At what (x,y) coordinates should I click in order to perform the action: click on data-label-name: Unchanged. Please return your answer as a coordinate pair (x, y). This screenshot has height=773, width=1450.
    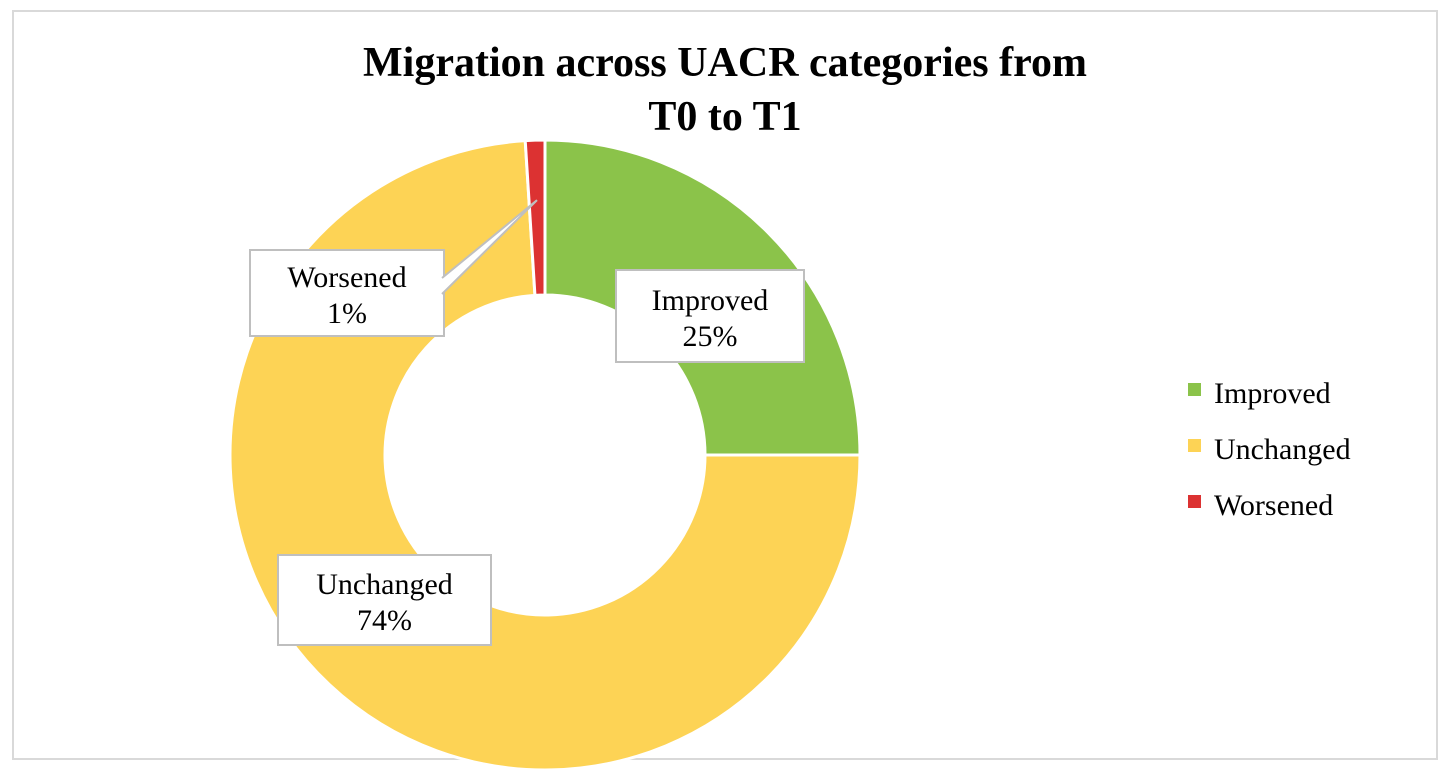
    Looking at the image, I should click on (384, 584).